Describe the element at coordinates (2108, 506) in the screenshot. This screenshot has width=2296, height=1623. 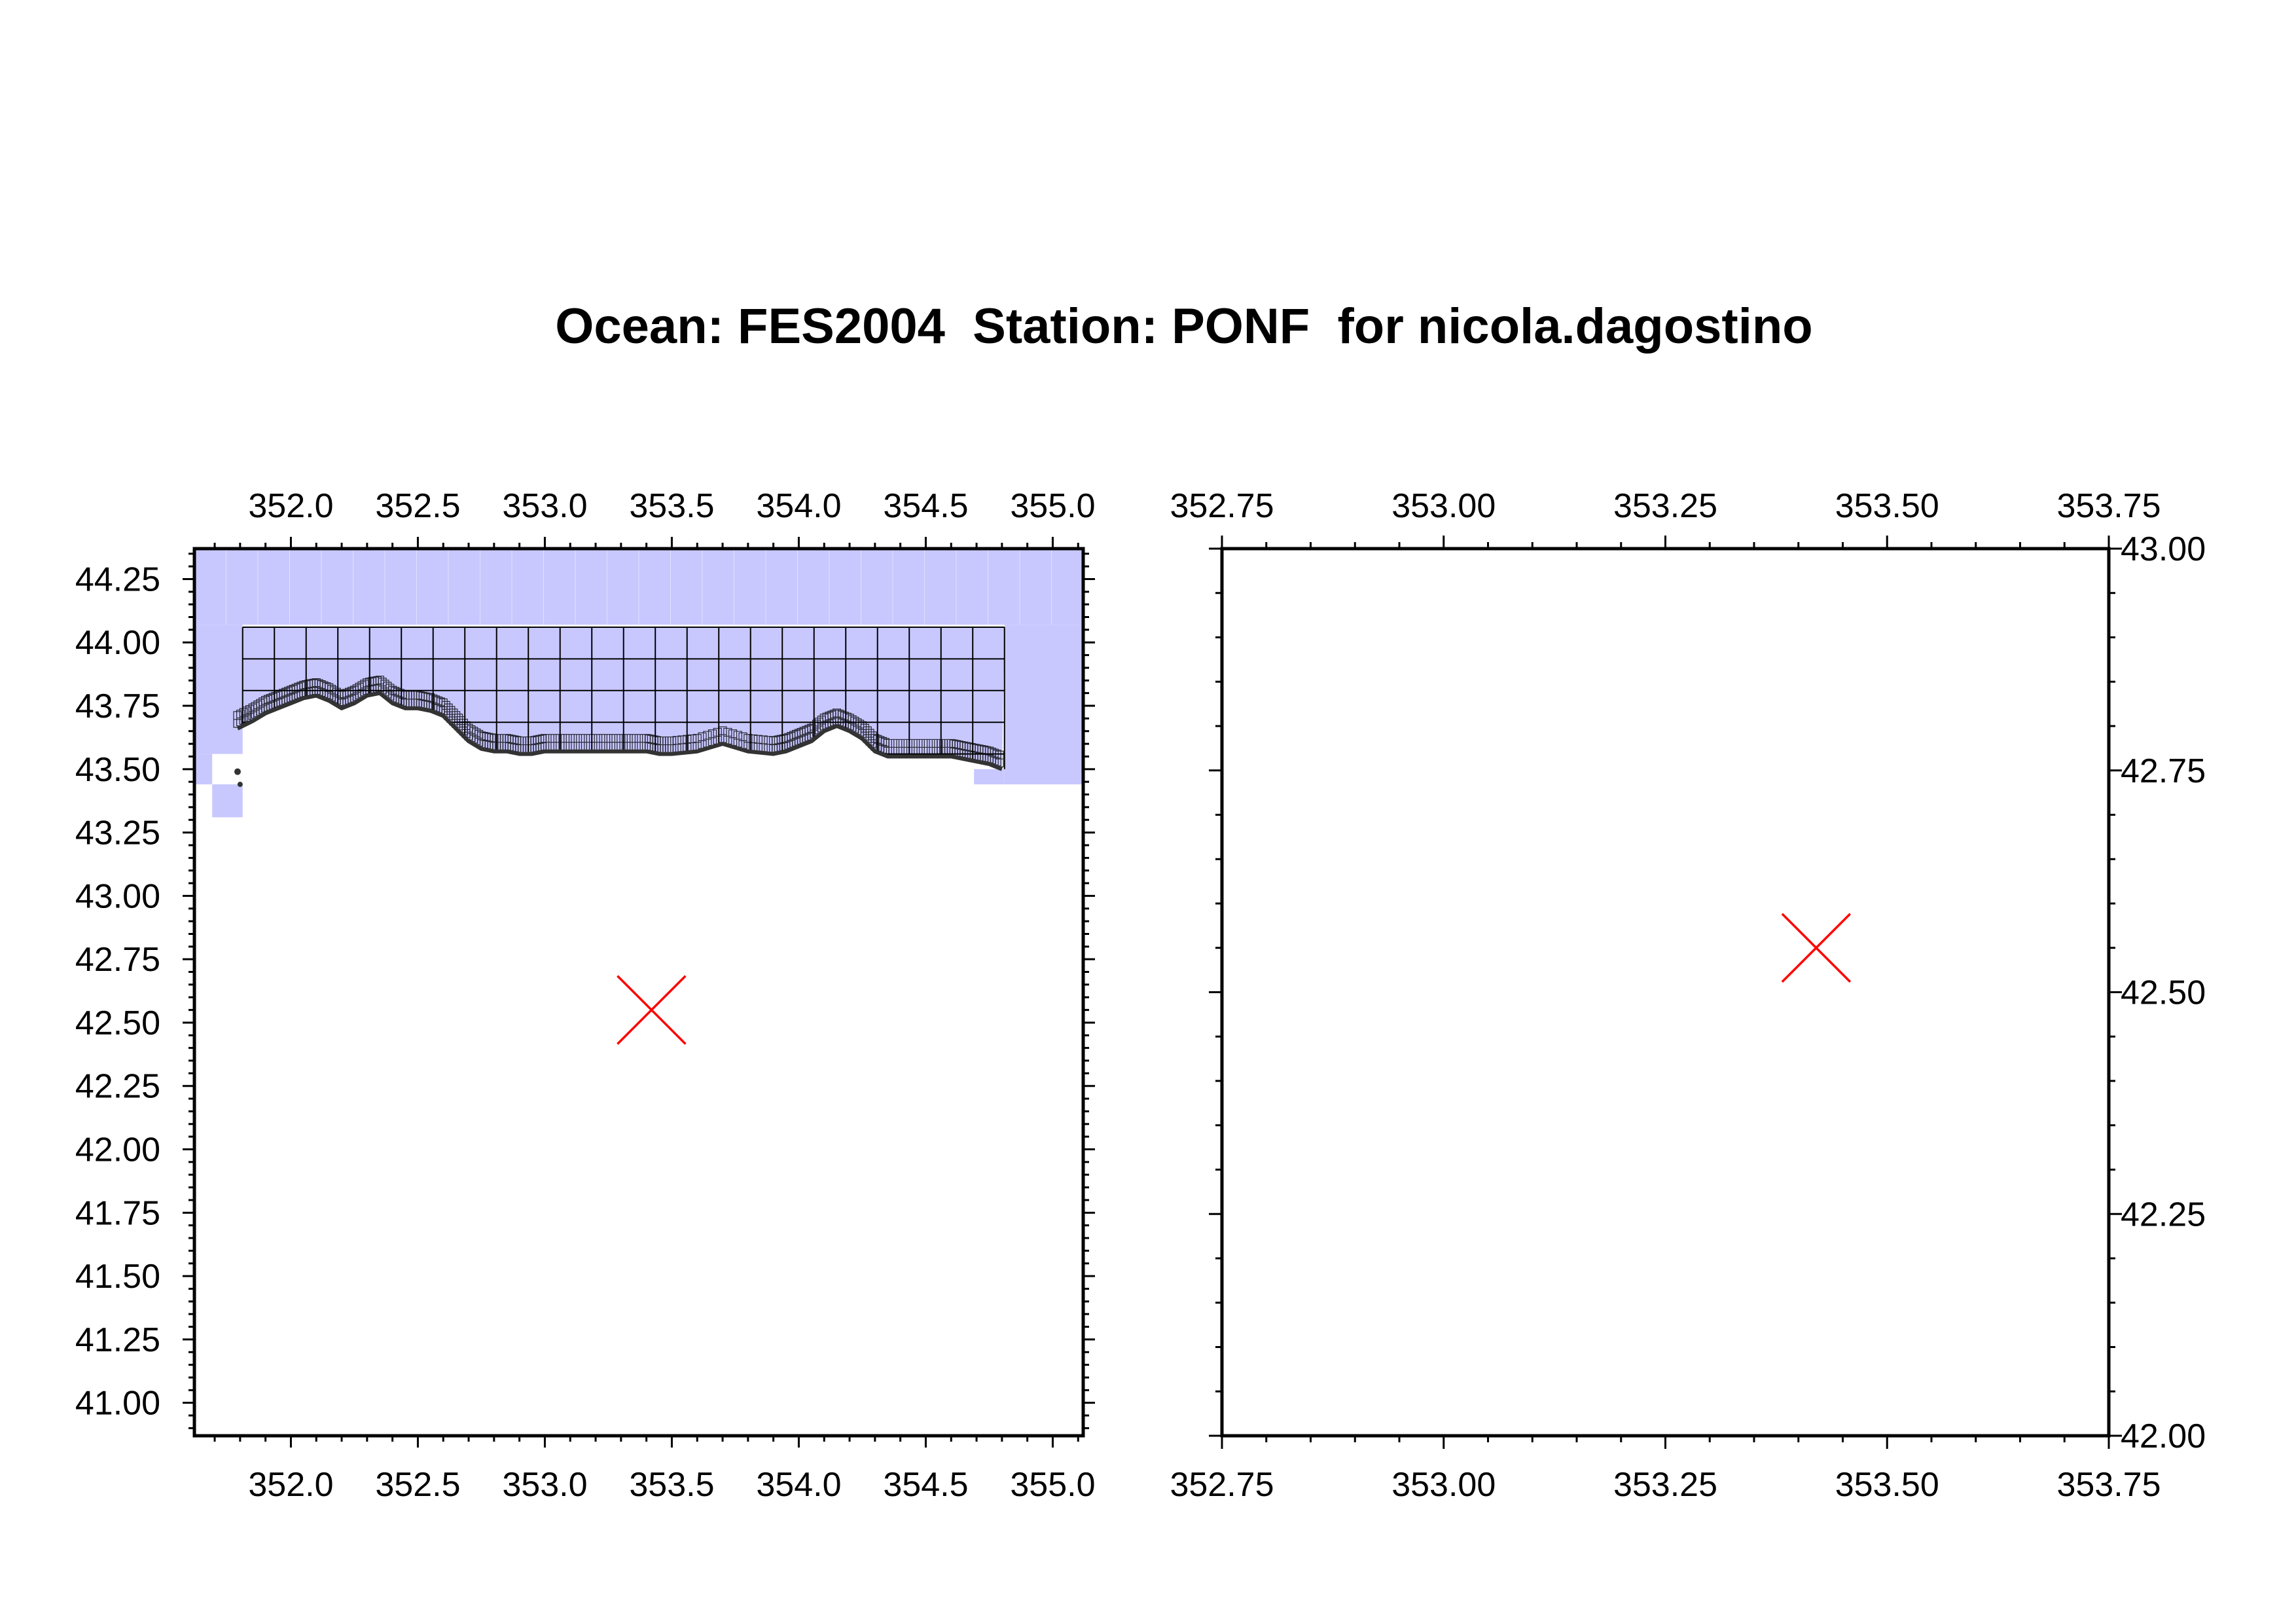
I see `x-tick-label-top: 353.75` at that location.